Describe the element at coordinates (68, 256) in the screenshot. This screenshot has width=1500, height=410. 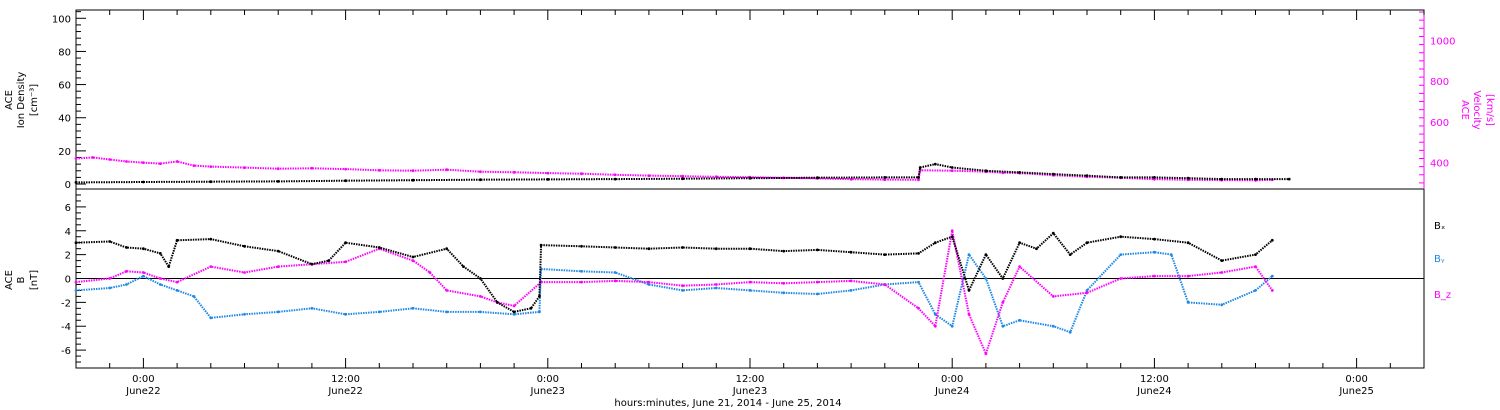
I see `b-field-tick-label: 2` at that location.